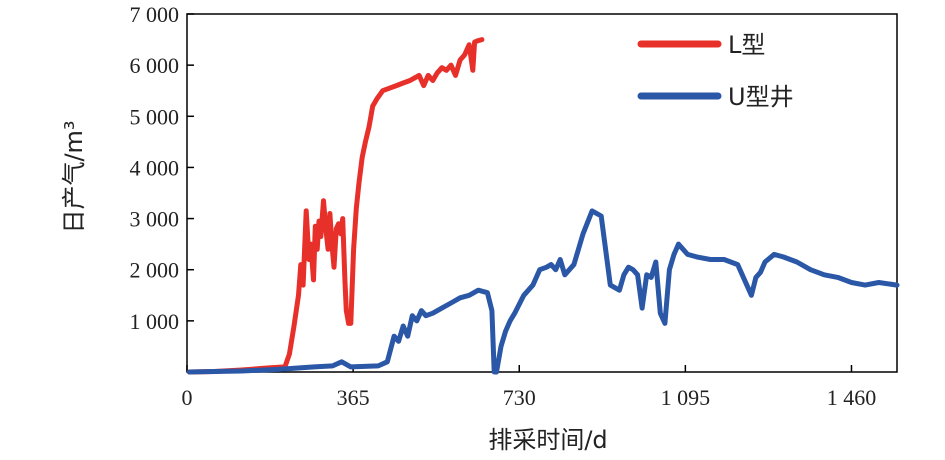  I want to click on legend-label-2: U型井, so click(761, 97).